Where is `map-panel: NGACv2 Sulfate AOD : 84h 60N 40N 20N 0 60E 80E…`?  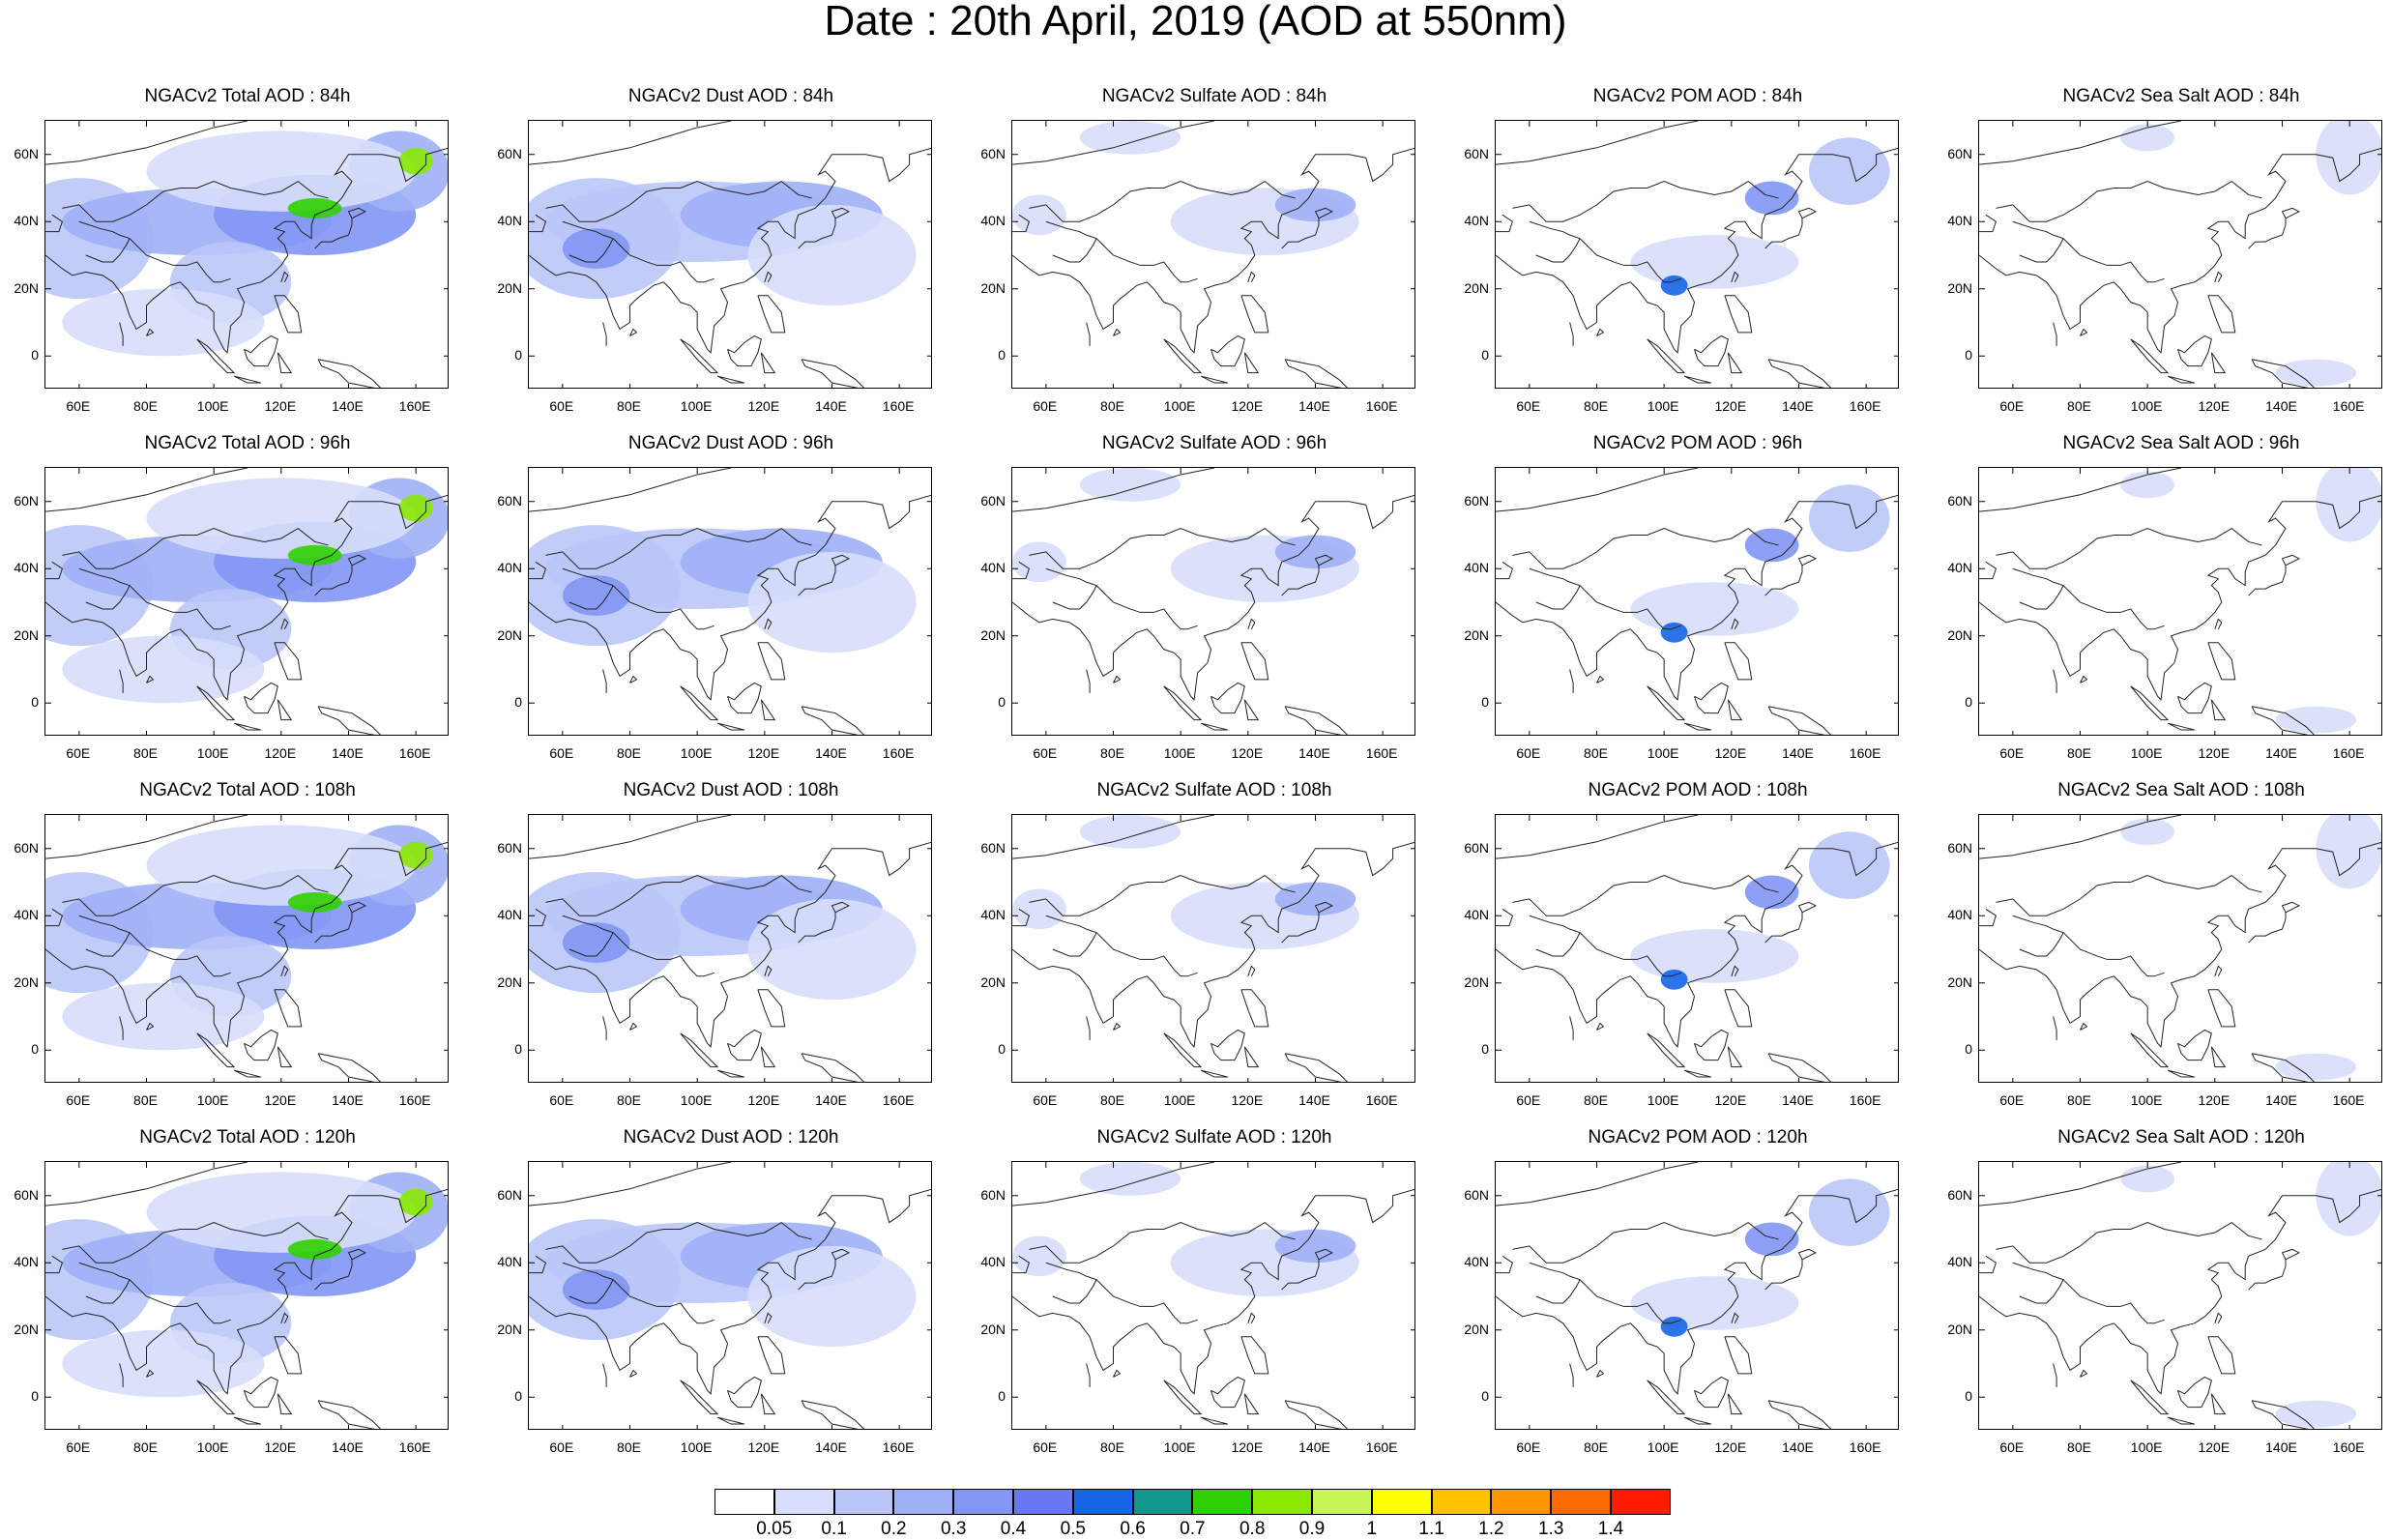 map-panel: NGACv2 Sulfate AOD : 84h 60N 40N 20N 0 60E 80E… is located at coordinates (1198, 250).